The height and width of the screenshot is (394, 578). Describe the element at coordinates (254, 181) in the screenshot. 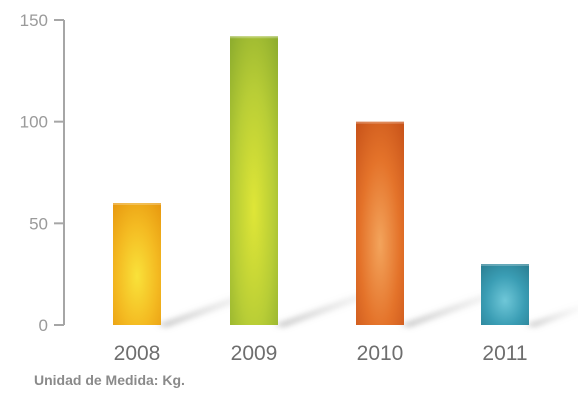

I see `bar-2009` at that location.